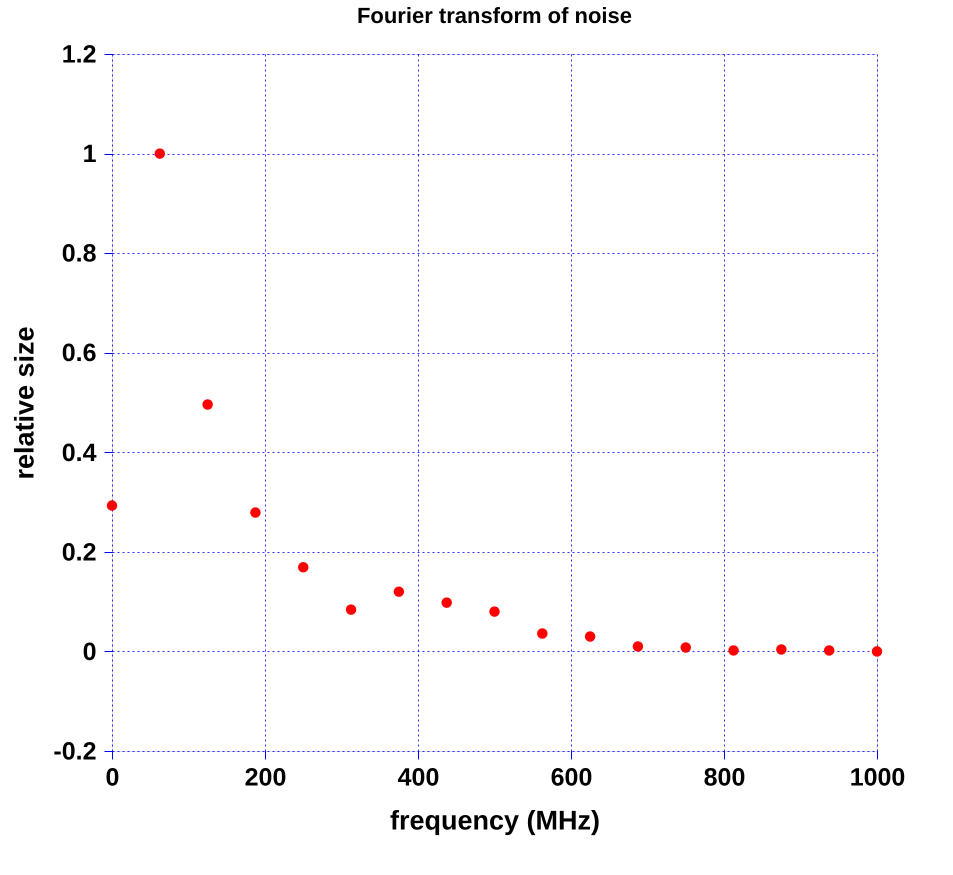 This screenshot has width=953, height=875. What do you see at coordinates (89, 652) in the screenshot?
I see `y-tick-label: 0` at bounding box center [89, 652].